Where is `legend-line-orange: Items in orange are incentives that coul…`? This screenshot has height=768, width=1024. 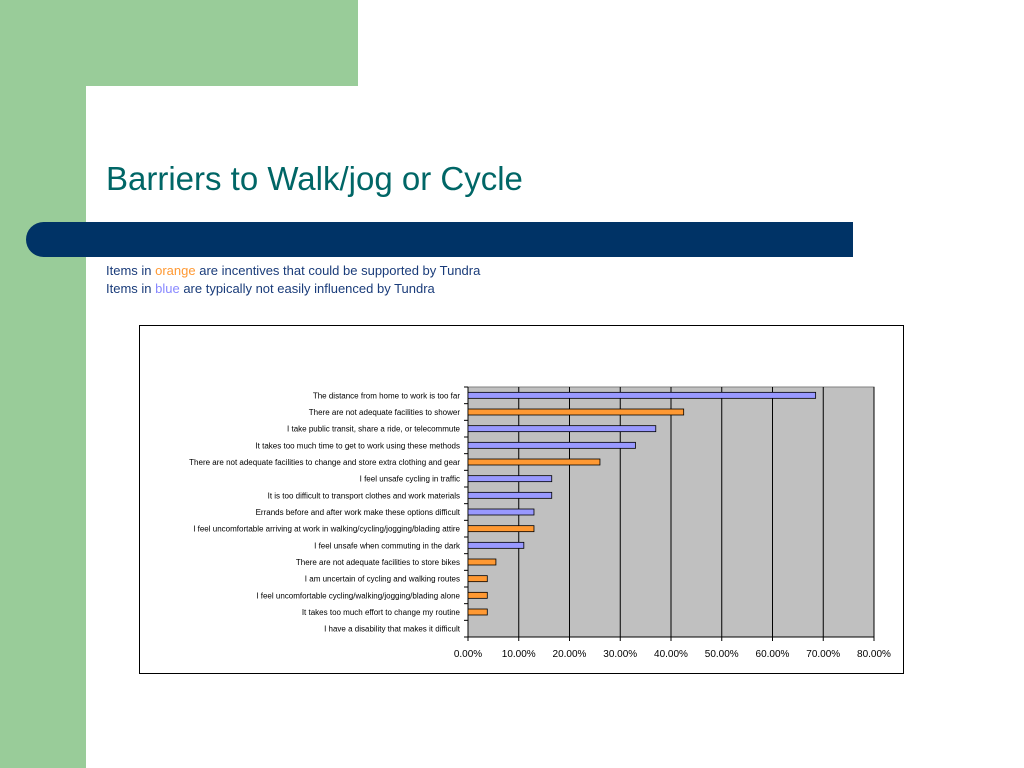 legend-line-orange: Items in orange are incentives that coul… is located at coordinates (293, 270).